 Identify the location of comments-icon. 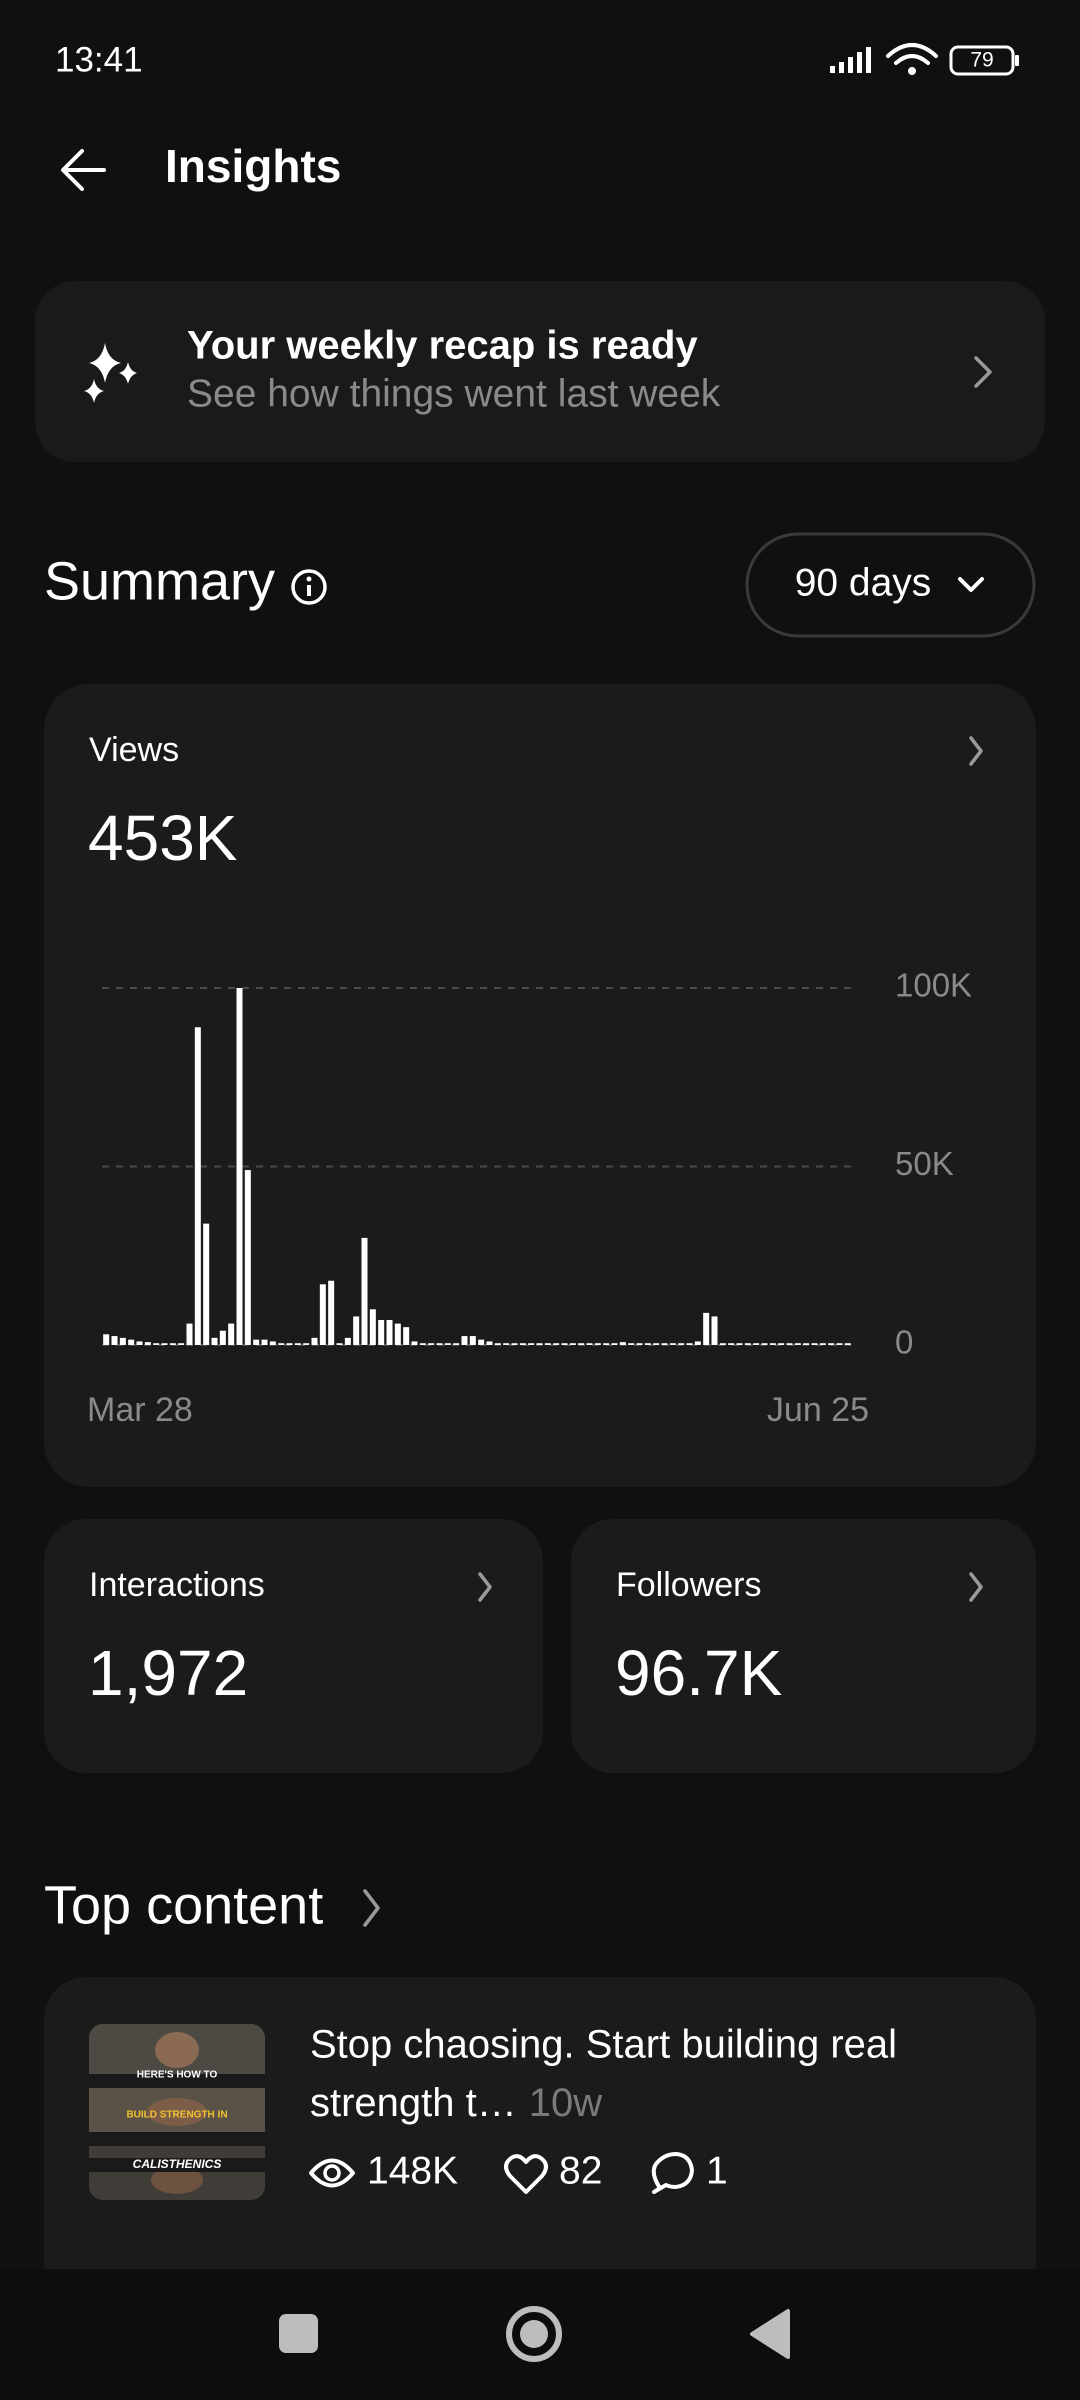
(672, 2173).